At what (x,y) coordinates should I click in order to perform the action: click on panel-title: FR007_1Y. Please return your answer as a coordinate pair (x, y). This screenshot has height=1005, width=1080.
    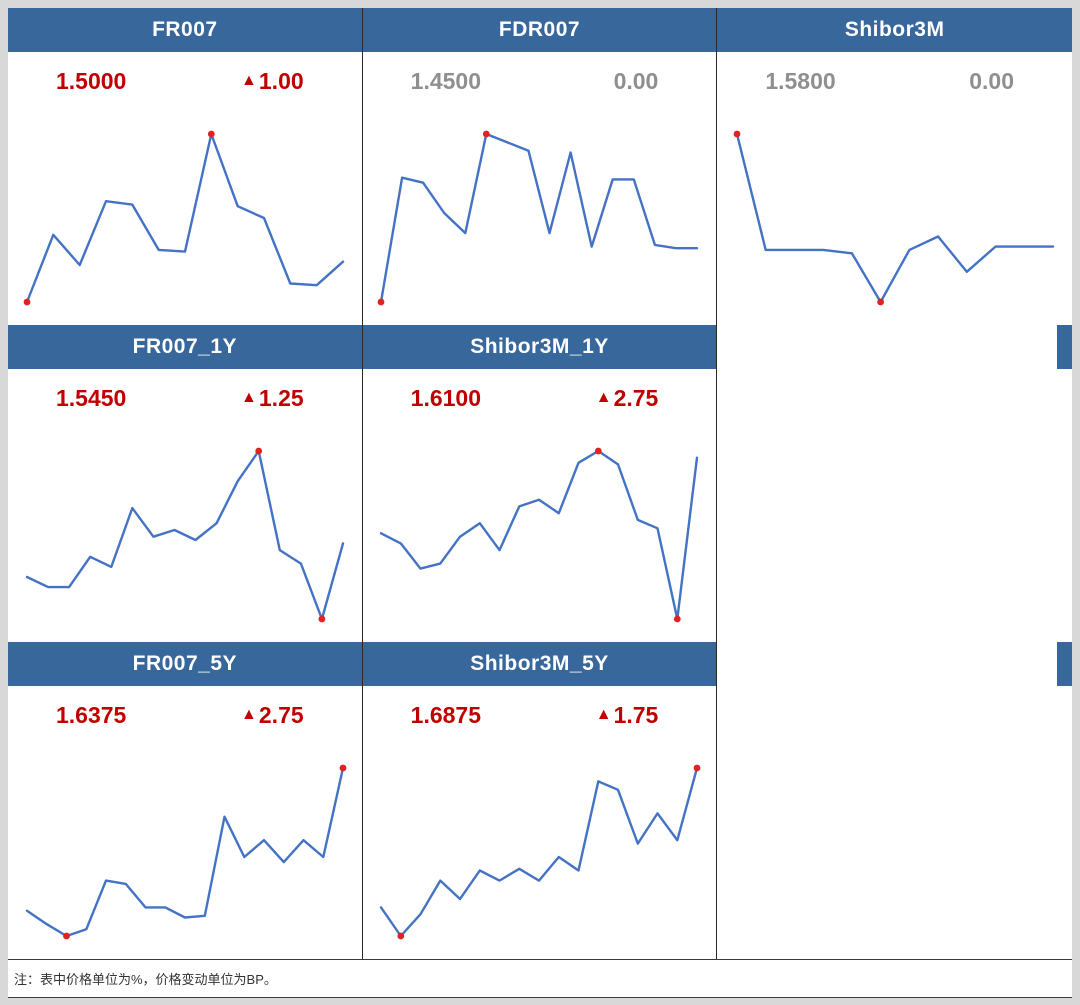
    Looking at the image, I should click on (185, 346).